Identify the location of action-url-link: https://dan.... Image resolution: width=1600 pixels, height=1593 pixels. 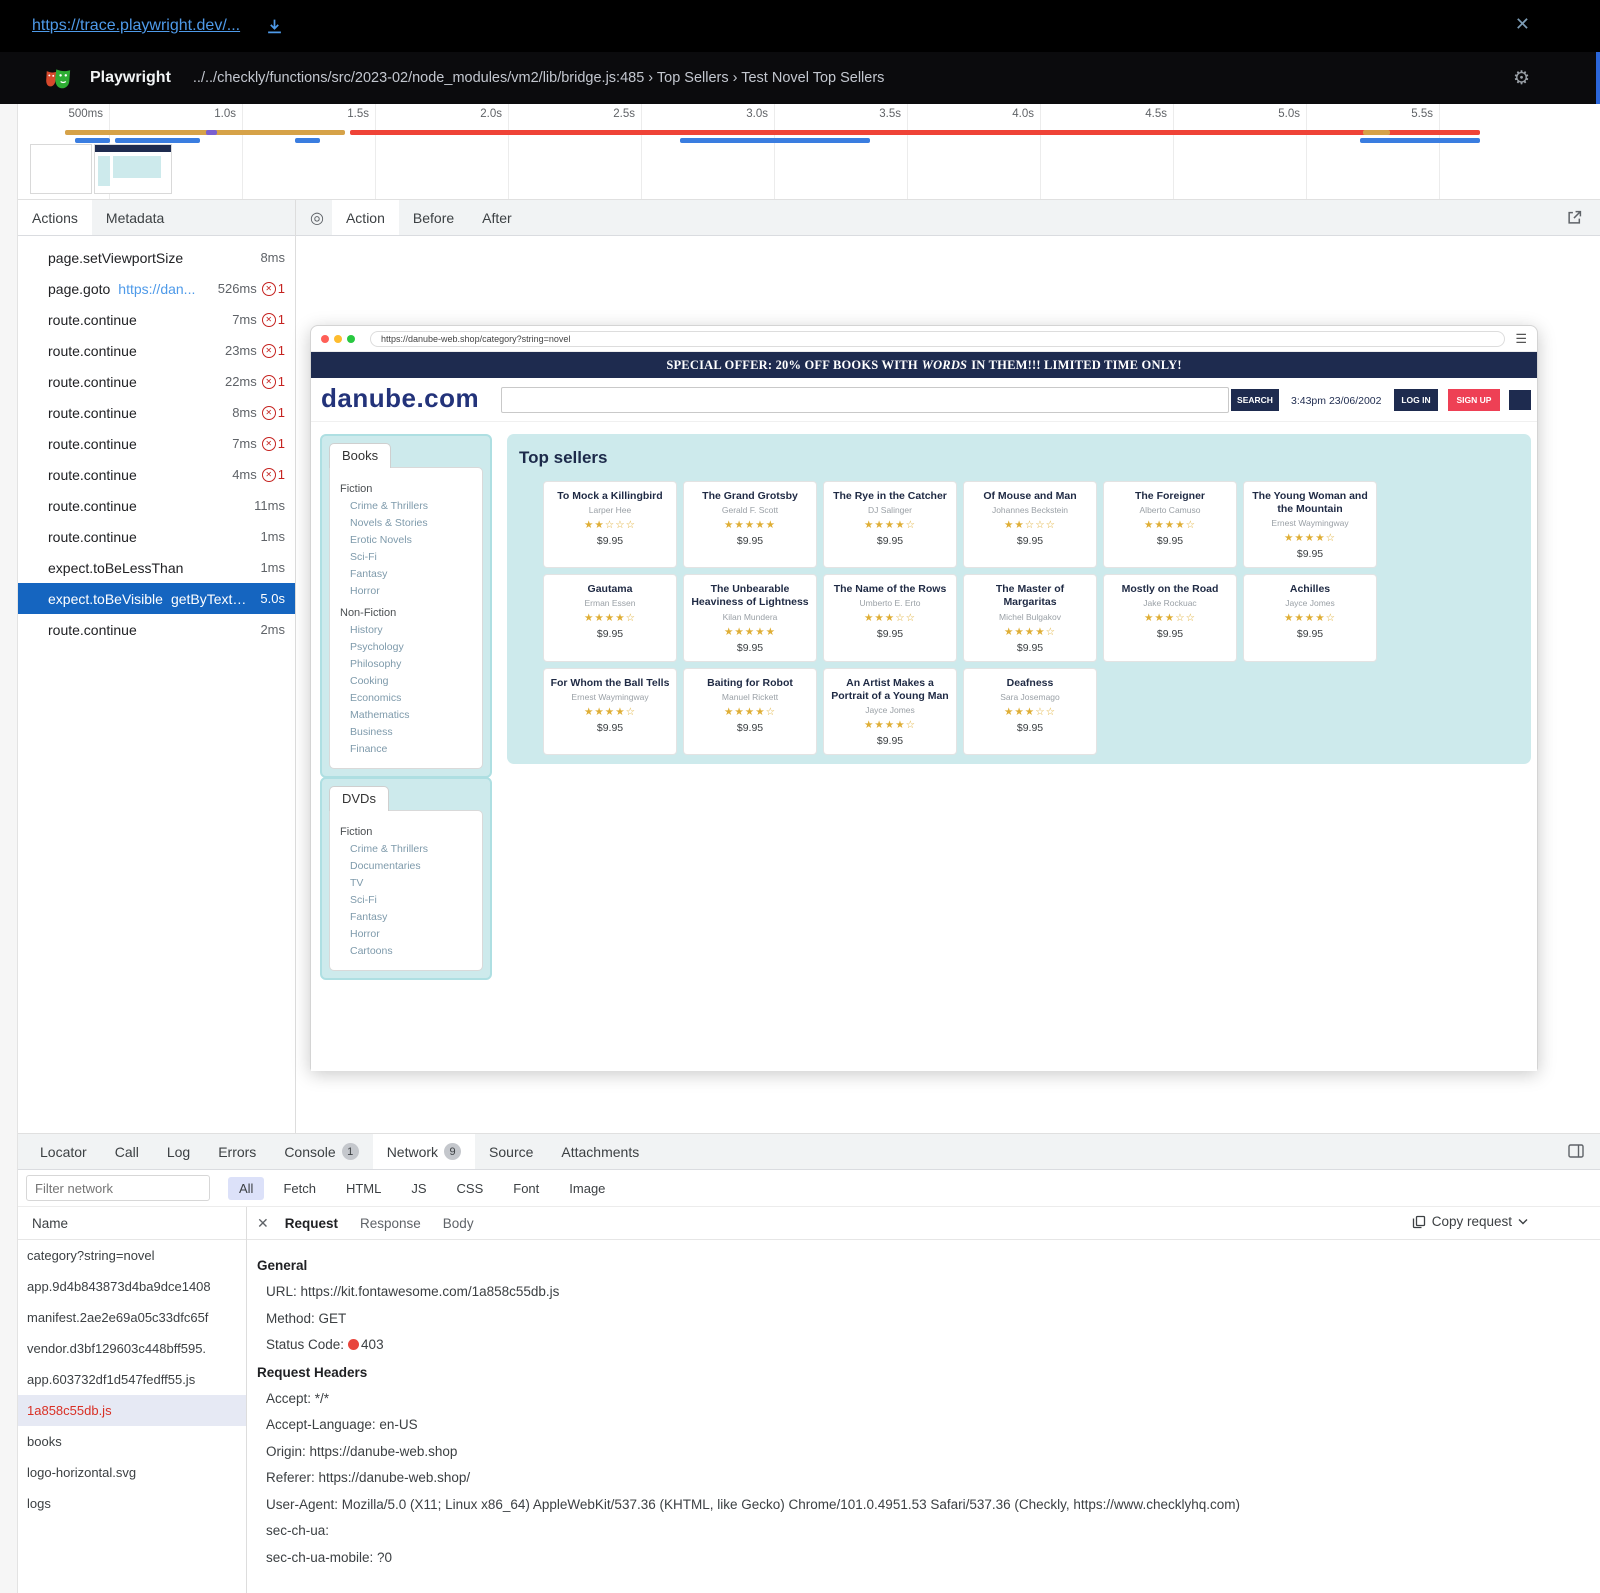
(157, 288).